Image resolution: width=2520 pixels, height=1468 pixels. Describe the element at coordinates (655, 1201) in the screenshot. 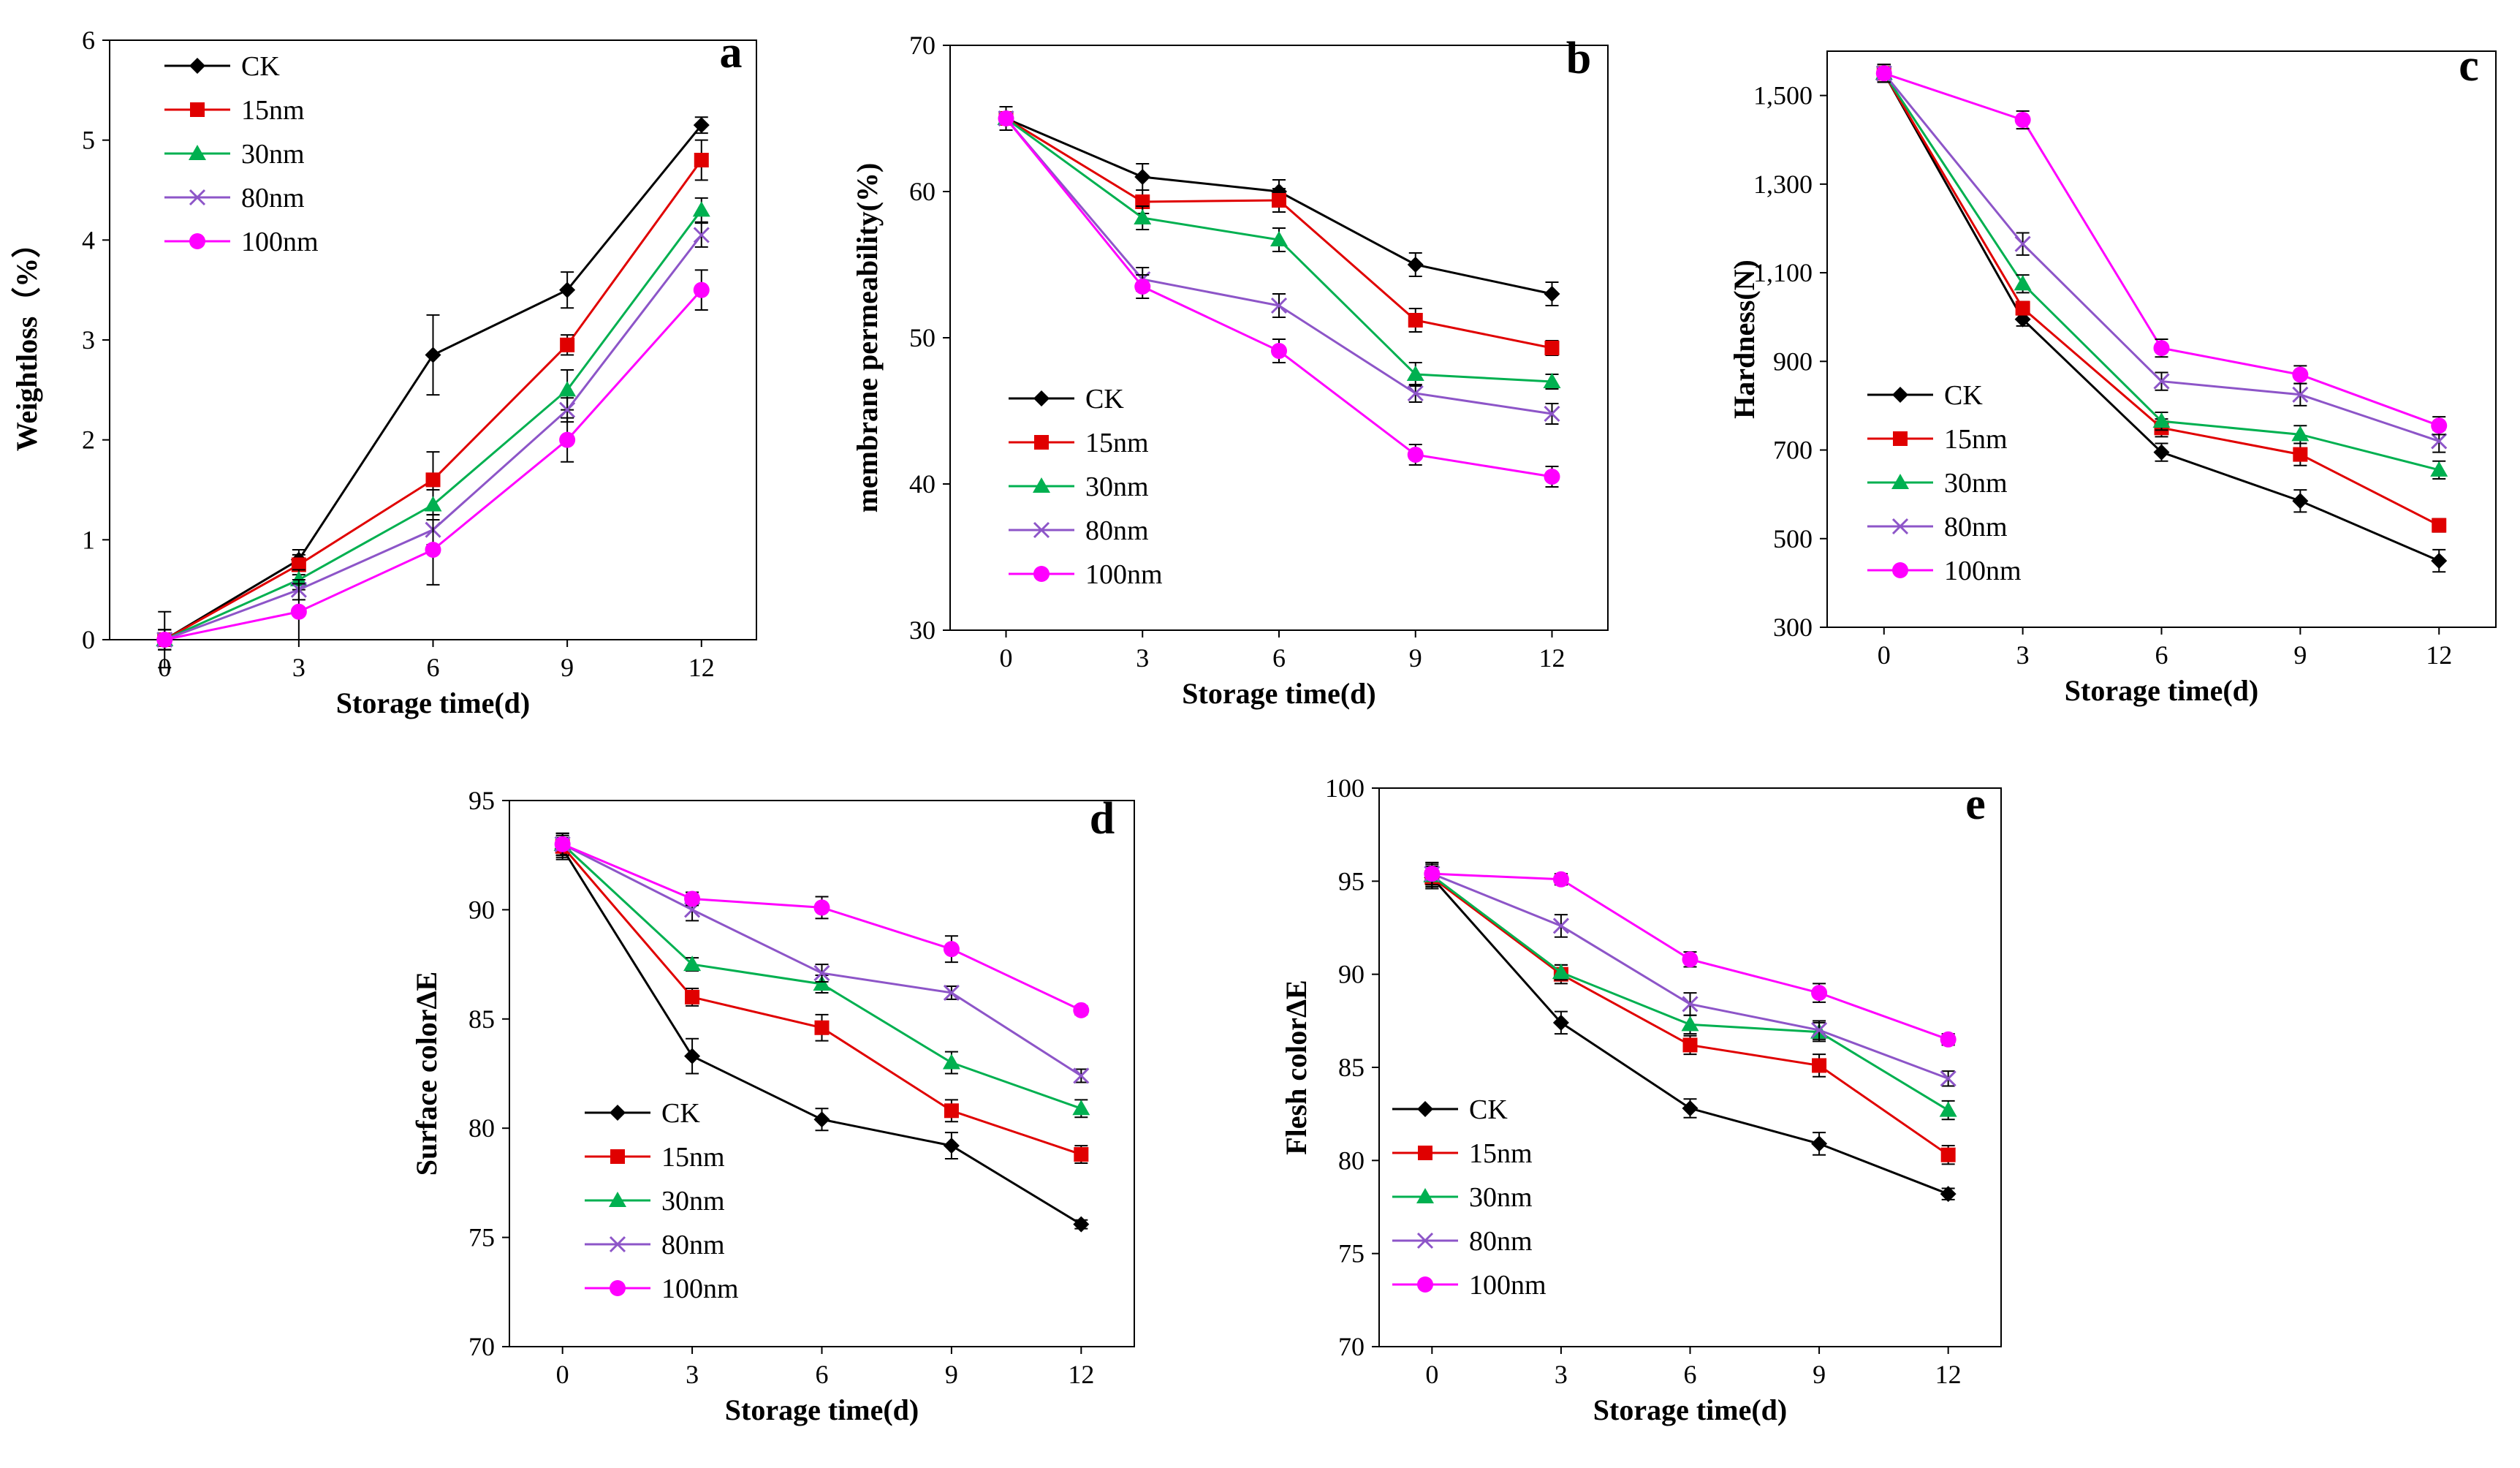

I see `legend-item-30nm: 30nm` at that location.